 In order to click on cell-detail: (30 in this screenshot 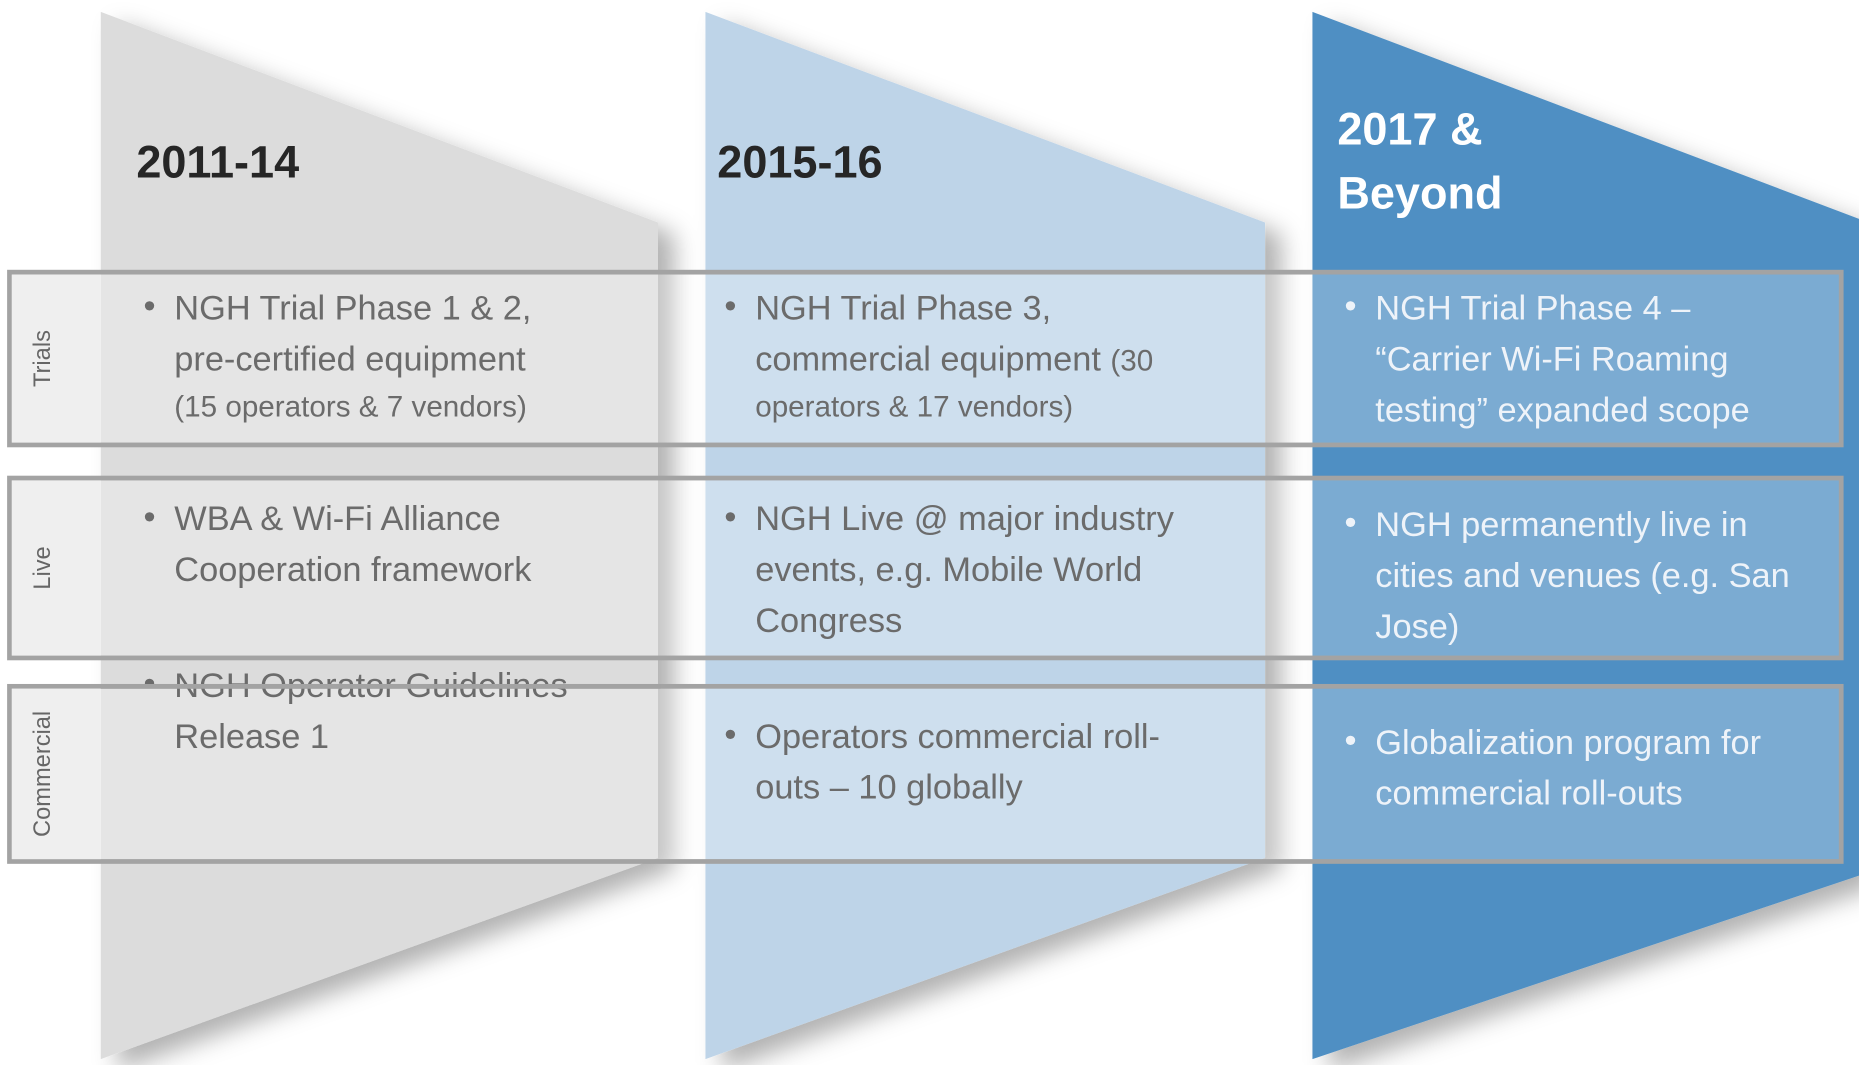, I will do `click(1131, 360)`.